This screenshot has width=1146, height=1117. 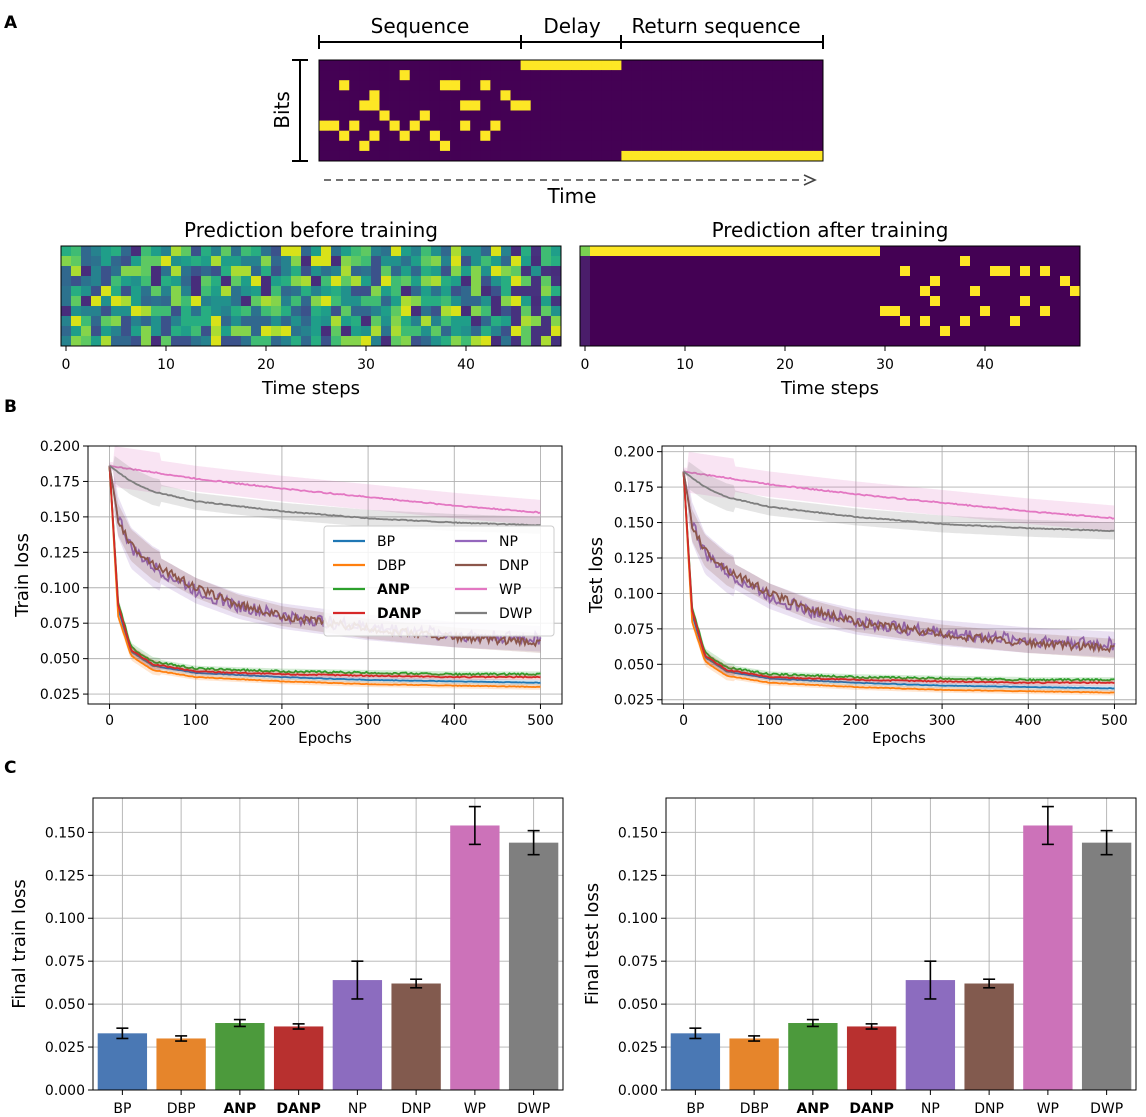 What do you see at coordinates (60, 518) in the screenshot?
I see `y-tick-label: 0.150` at bounding box center [60, 518].